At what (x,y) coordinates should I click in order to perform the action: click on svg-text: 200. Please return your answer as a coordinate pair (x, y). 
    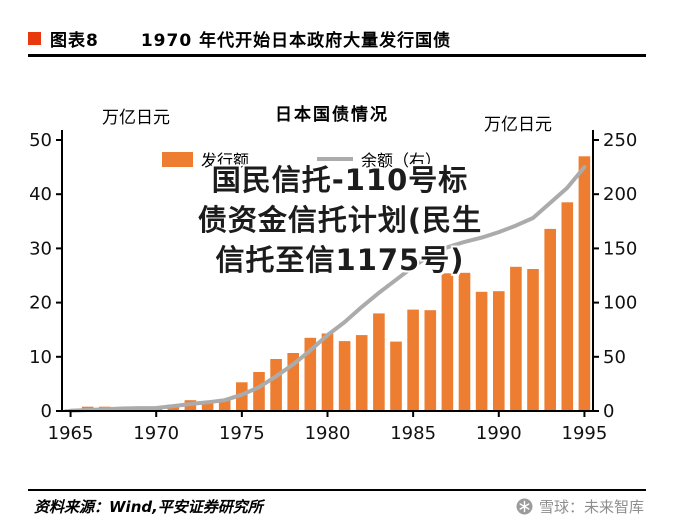
    Looking at the image, I should click on (620, 194).